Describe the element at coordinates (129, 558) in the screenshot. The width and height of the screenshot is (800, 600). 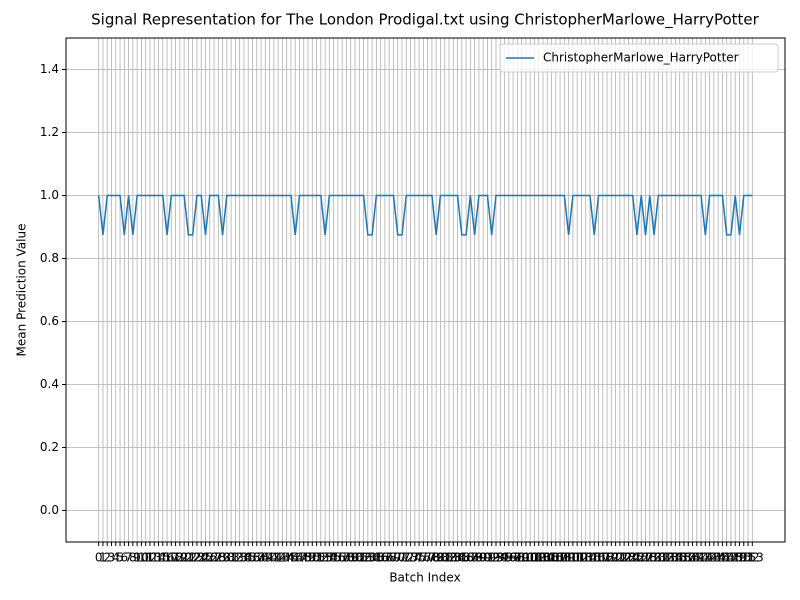
I see `x-tick-label: 7` at that location.